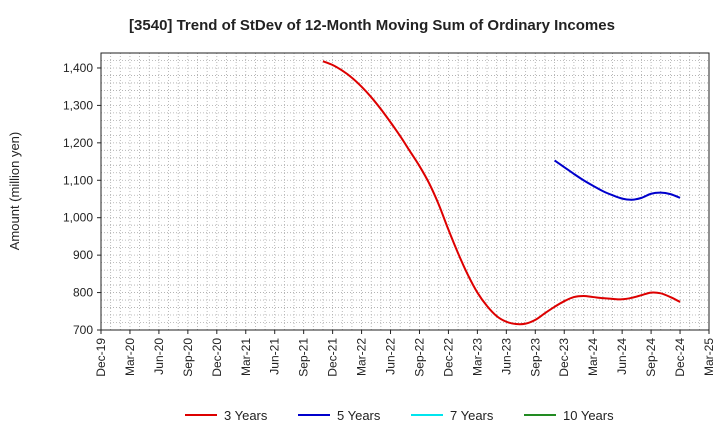 The image size is (720, 440). What do you see at coordinates (709, 357) in the screenshot?
I see `x-tick-label: Mar-25` at bounding box center [709, 357].